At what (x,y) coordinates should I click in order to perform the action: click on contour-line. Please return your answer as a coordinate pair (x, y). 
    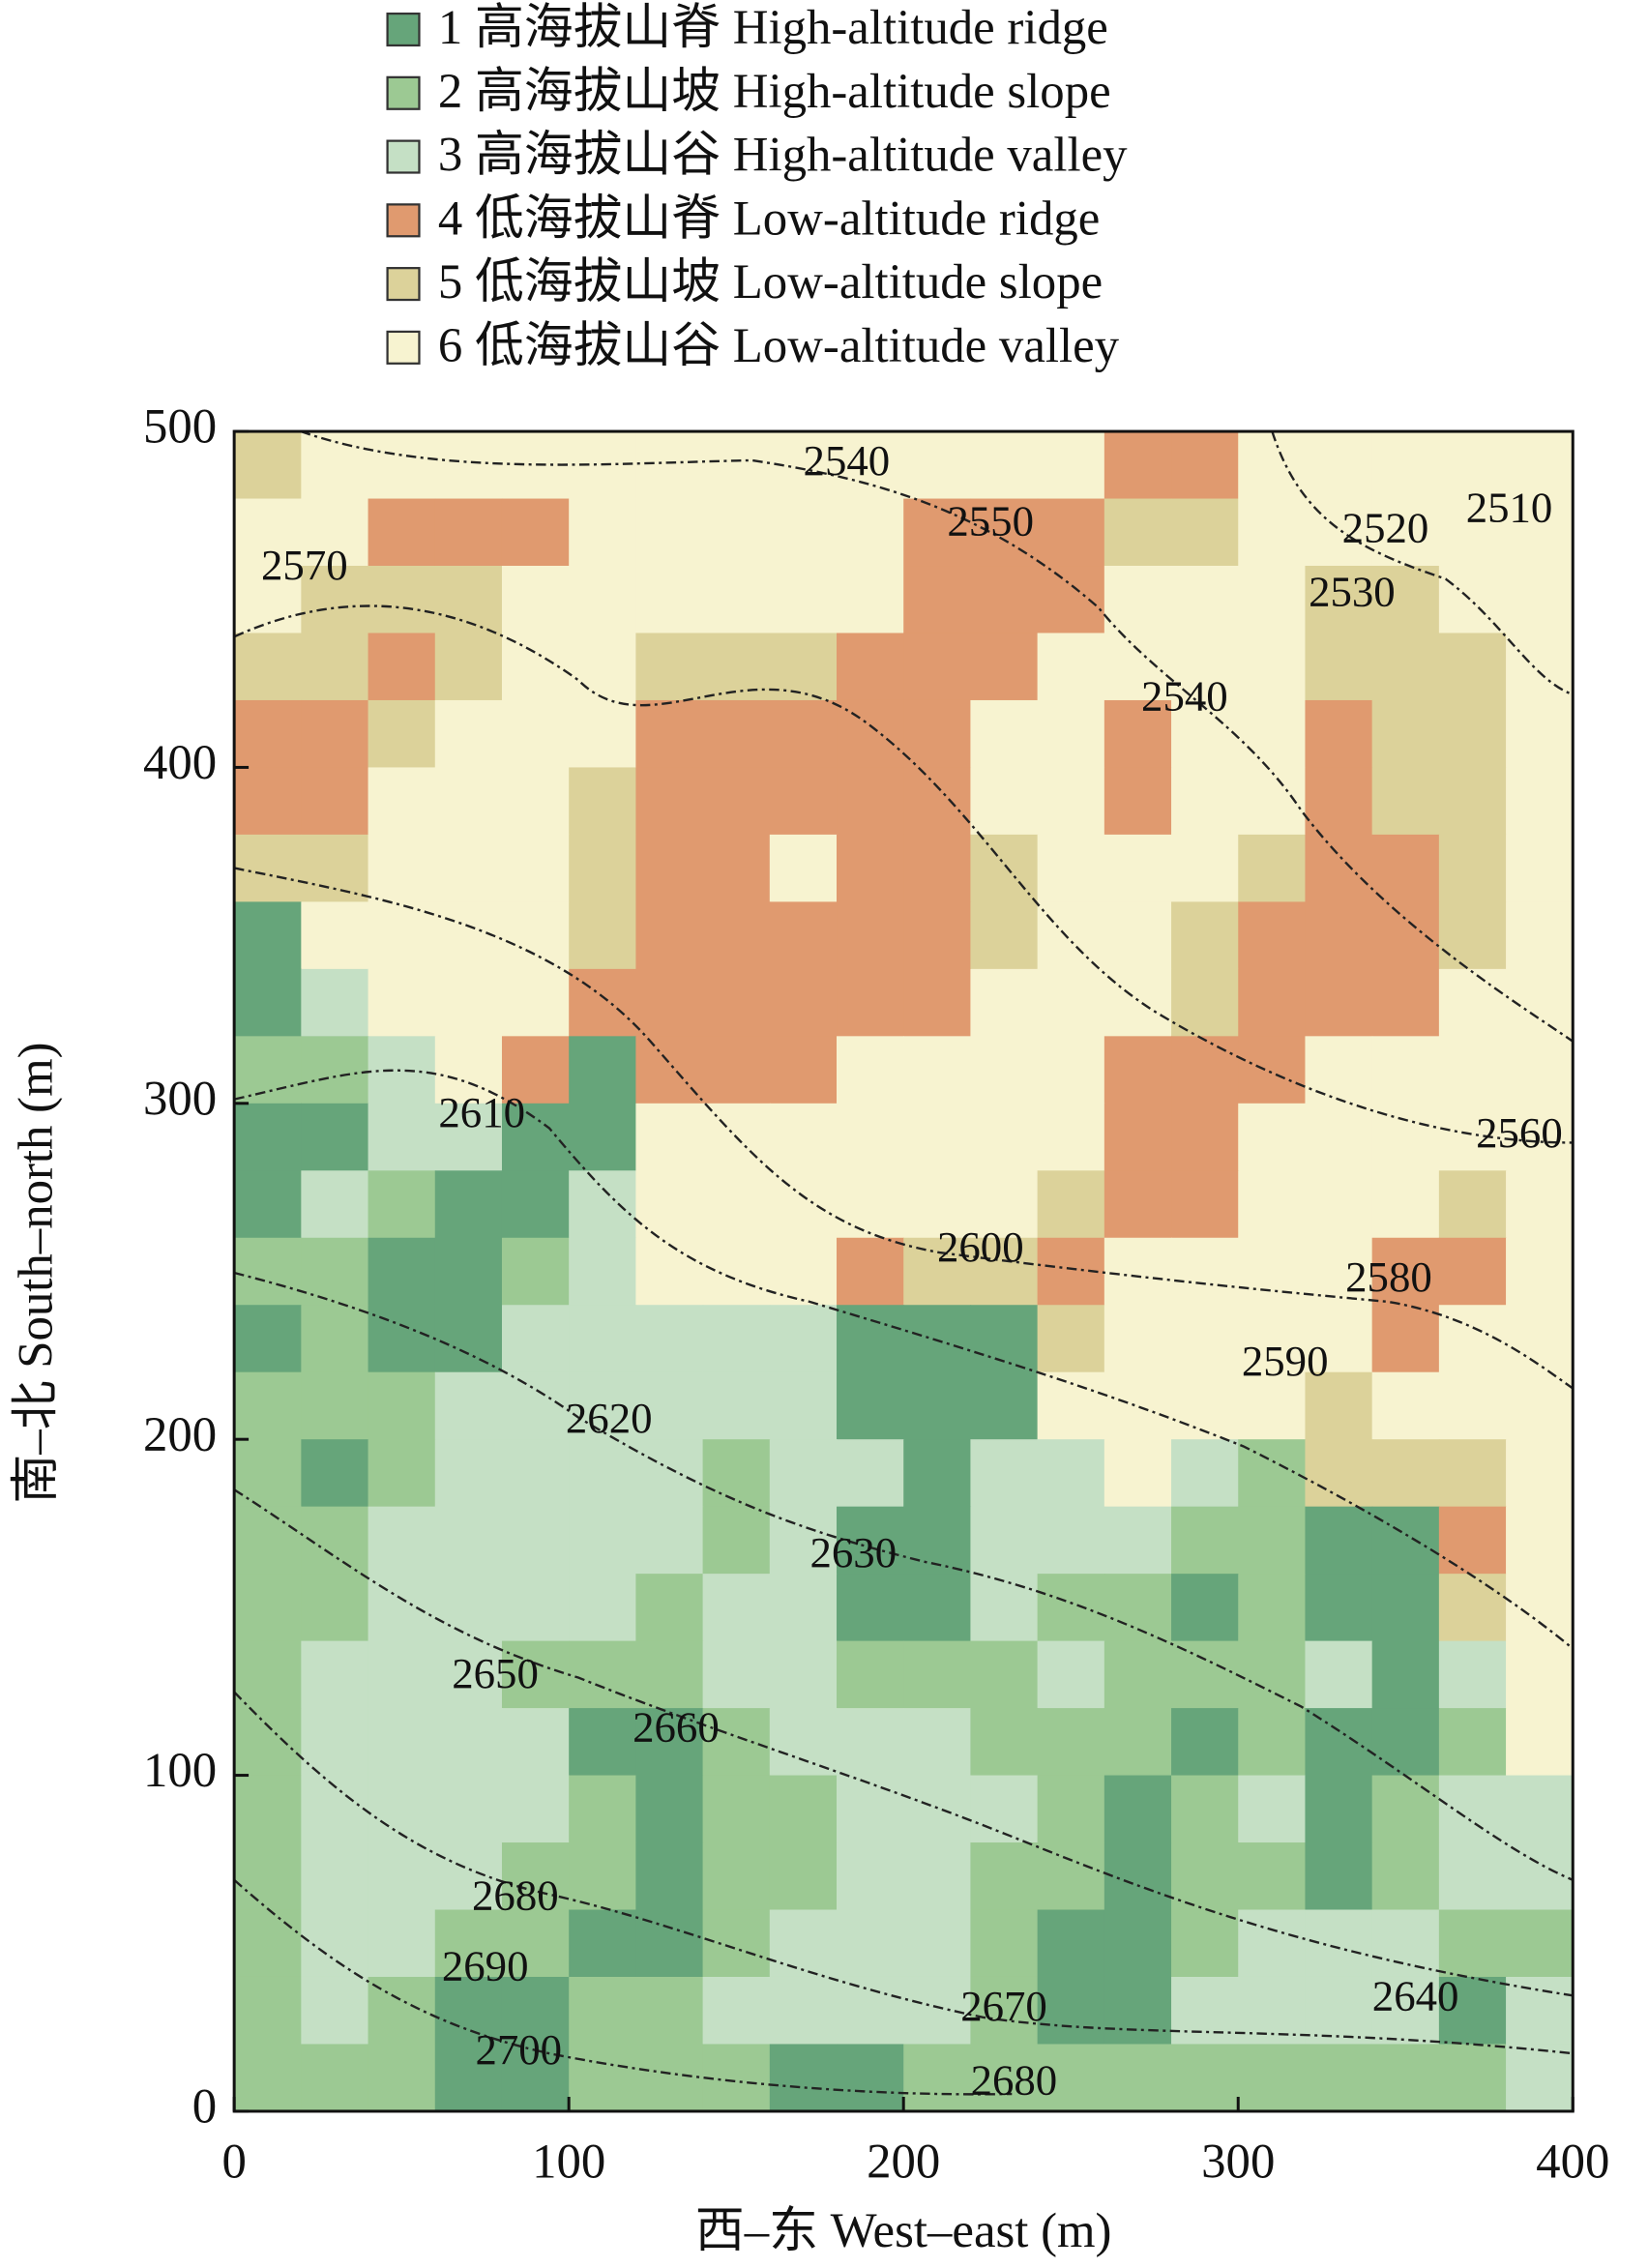
    Looking at the image, I should click on (903, 1873).